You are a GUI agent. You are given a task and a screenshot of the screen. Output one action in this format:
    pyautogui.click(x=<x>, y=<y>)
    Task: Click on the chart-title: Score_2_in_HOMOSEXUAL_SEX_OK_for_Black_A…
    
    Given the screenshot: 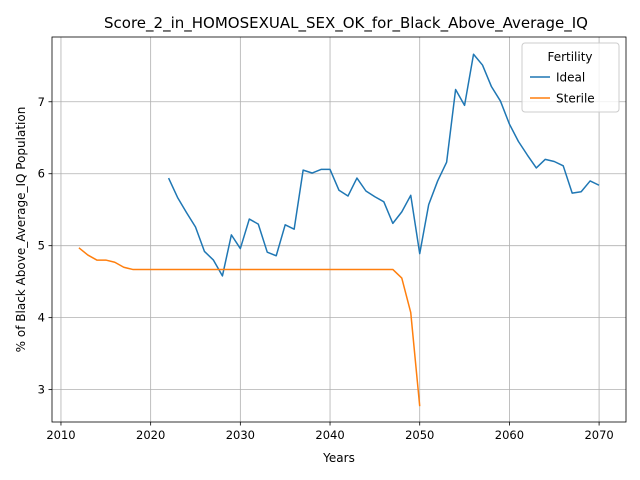 What is the action you would take?
    pyautogui.click(x=346, y=23)
    